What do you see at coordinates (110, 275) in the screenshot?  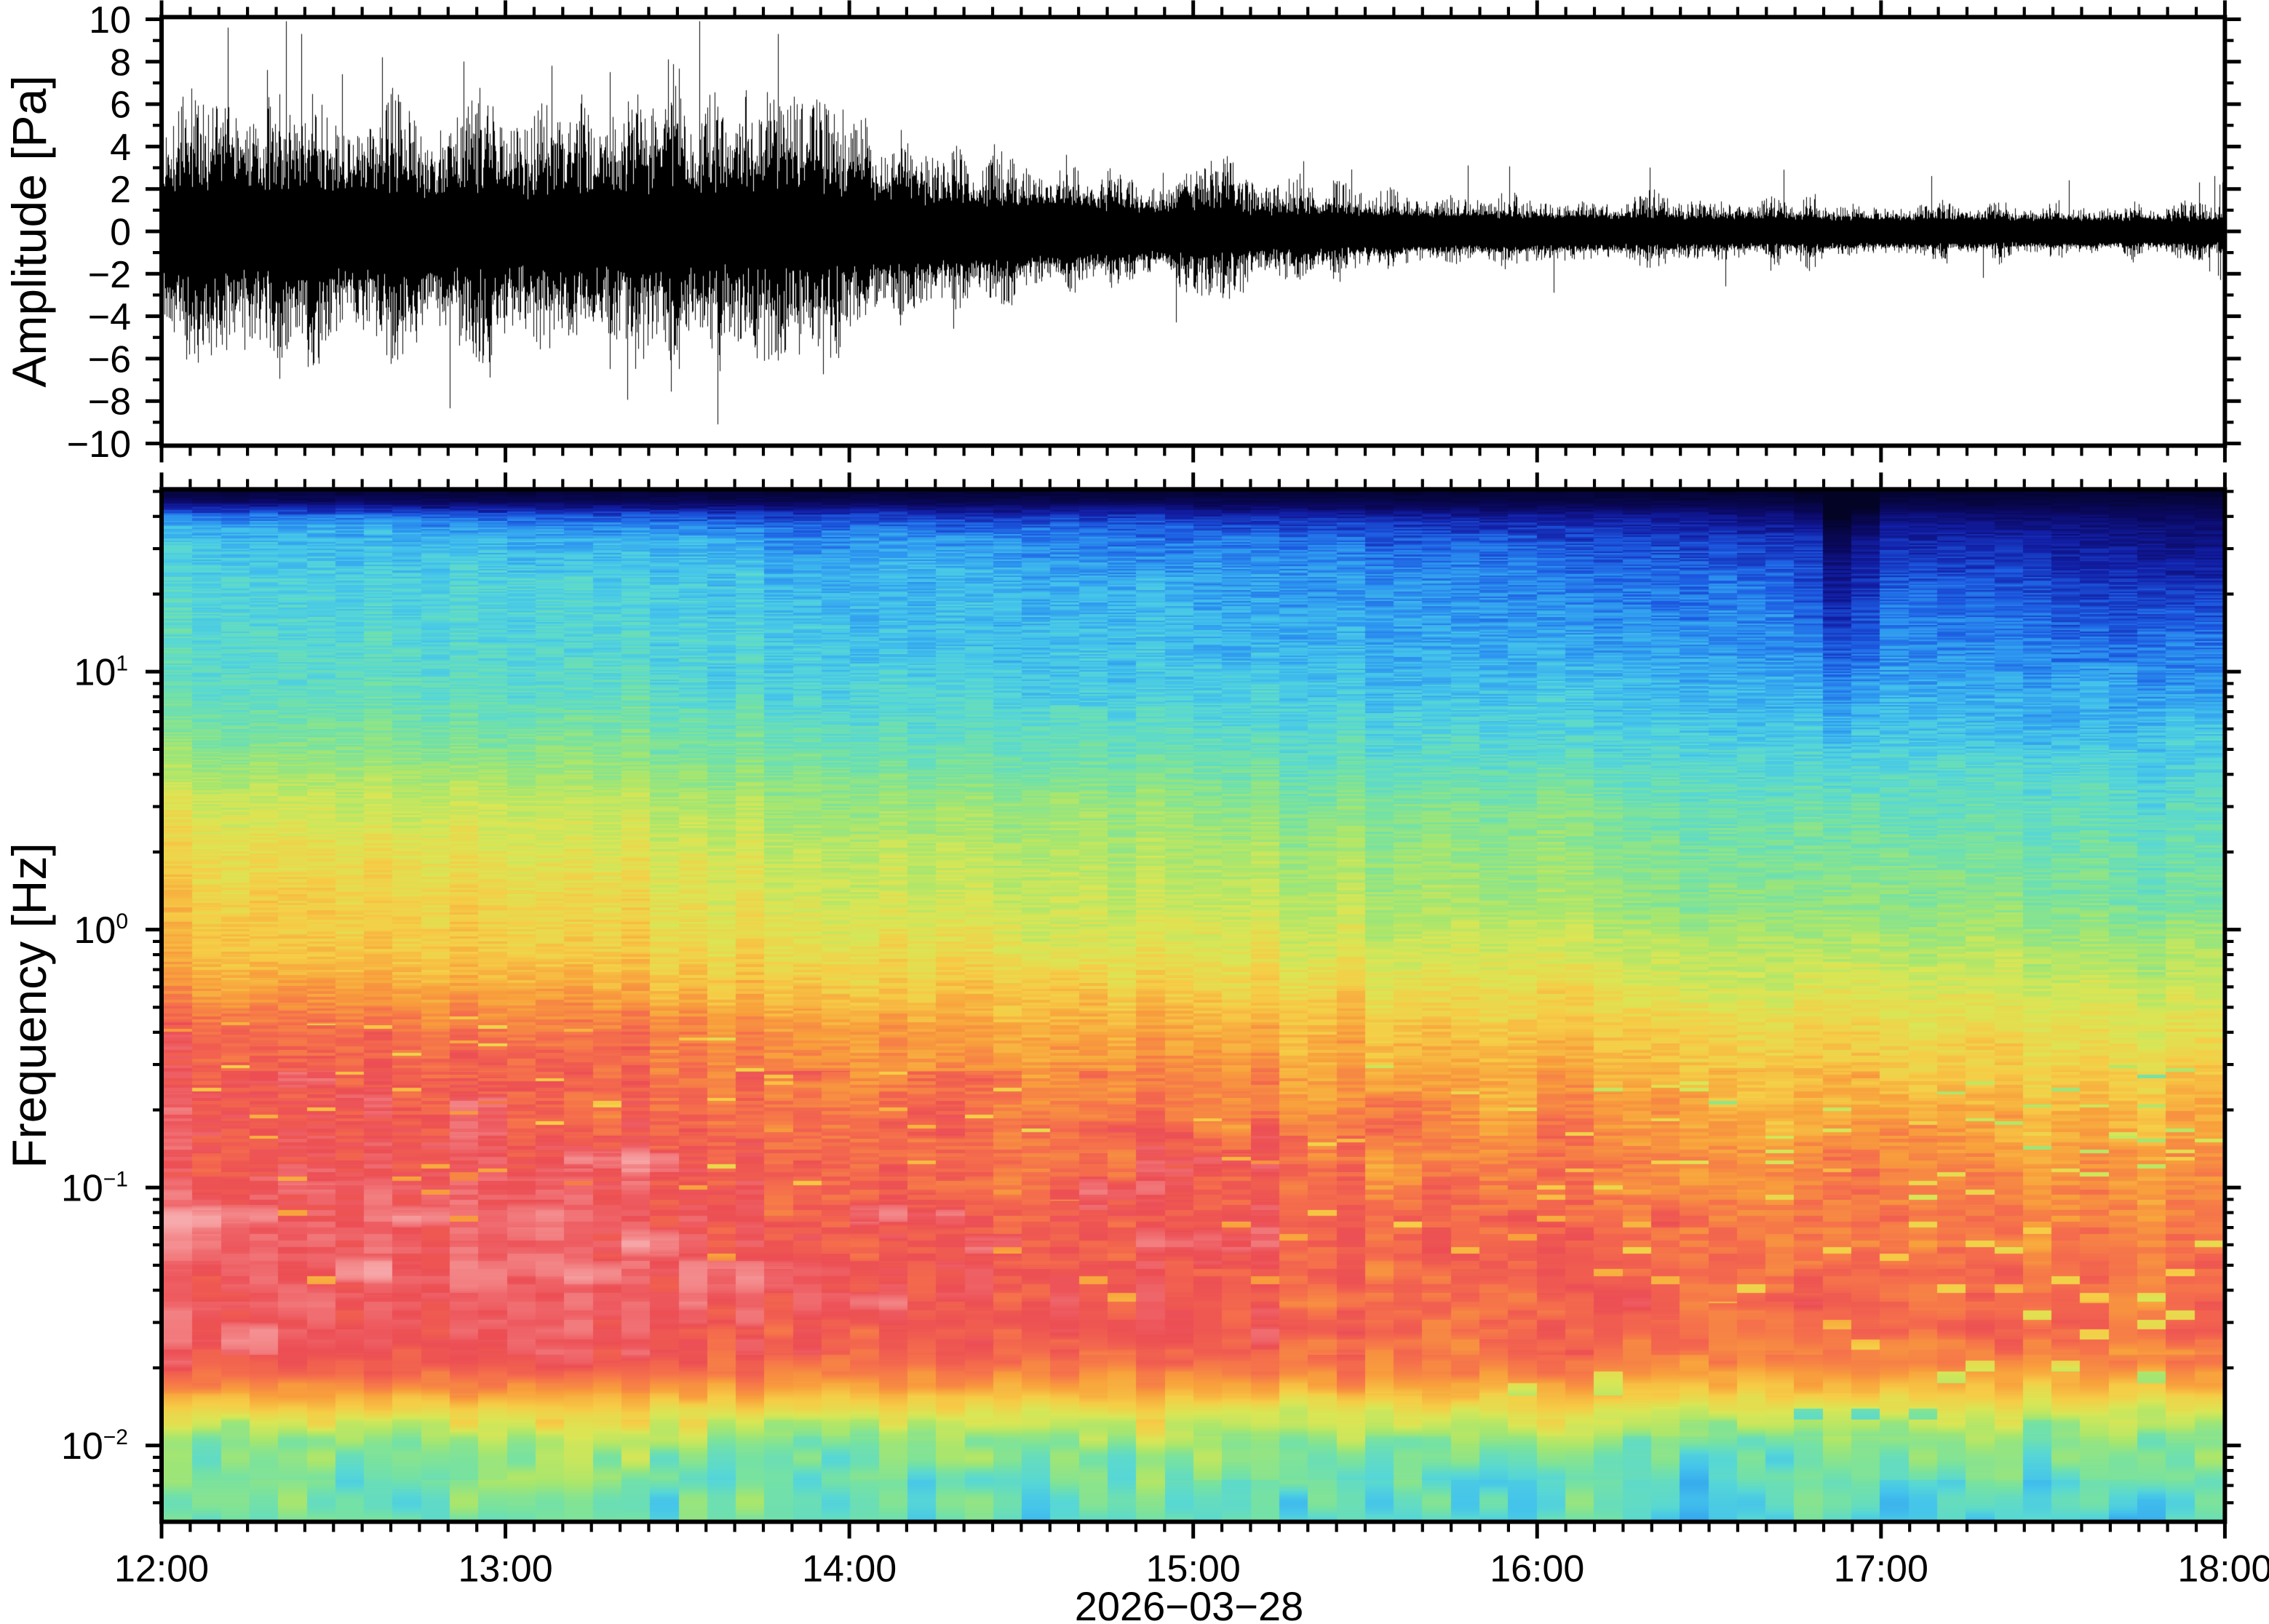 I see `svg-text: −2` at bounding box center [110, 275].